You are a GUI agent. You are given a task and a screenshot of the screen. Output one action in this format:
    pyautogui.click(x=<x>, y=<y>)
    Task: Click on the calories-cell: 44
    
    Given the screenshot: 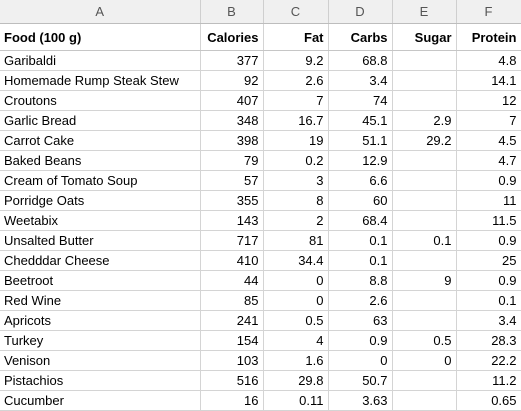 What is the action you would take?
    pyautogui.click(x=232, y=280)
    